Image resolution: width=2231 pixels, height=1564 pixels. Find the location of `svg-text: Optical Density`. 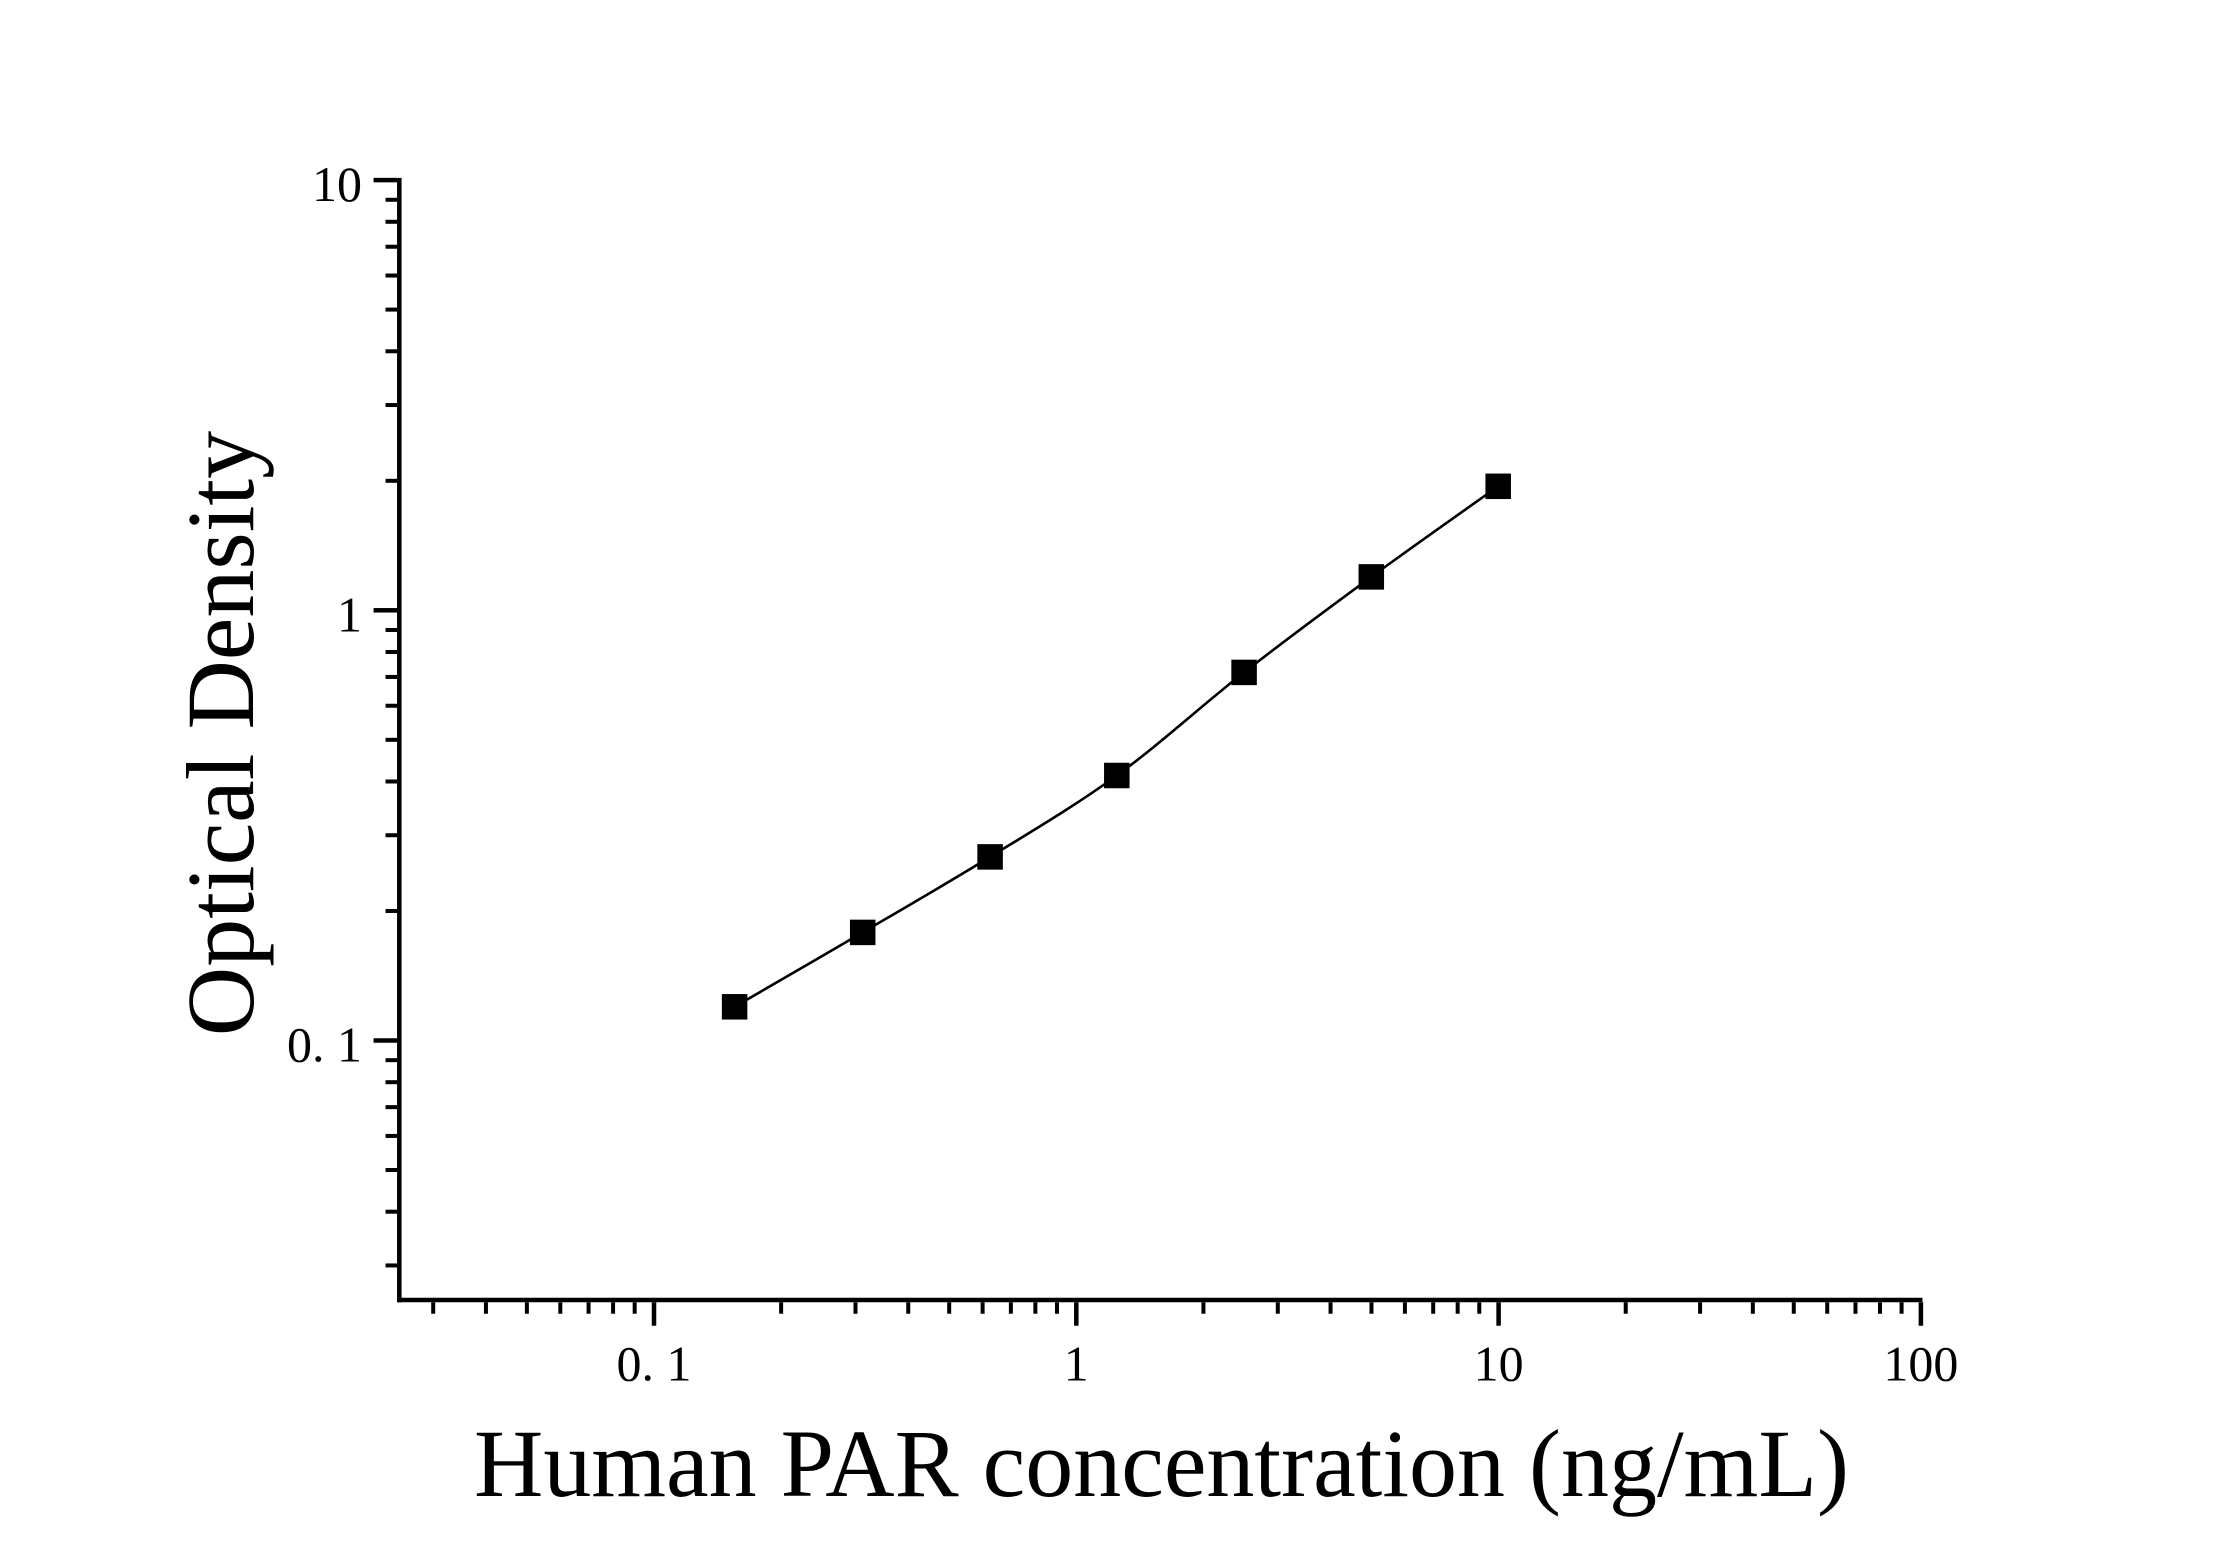

svg-text: Optical Density is located at coordinates (220, 733).